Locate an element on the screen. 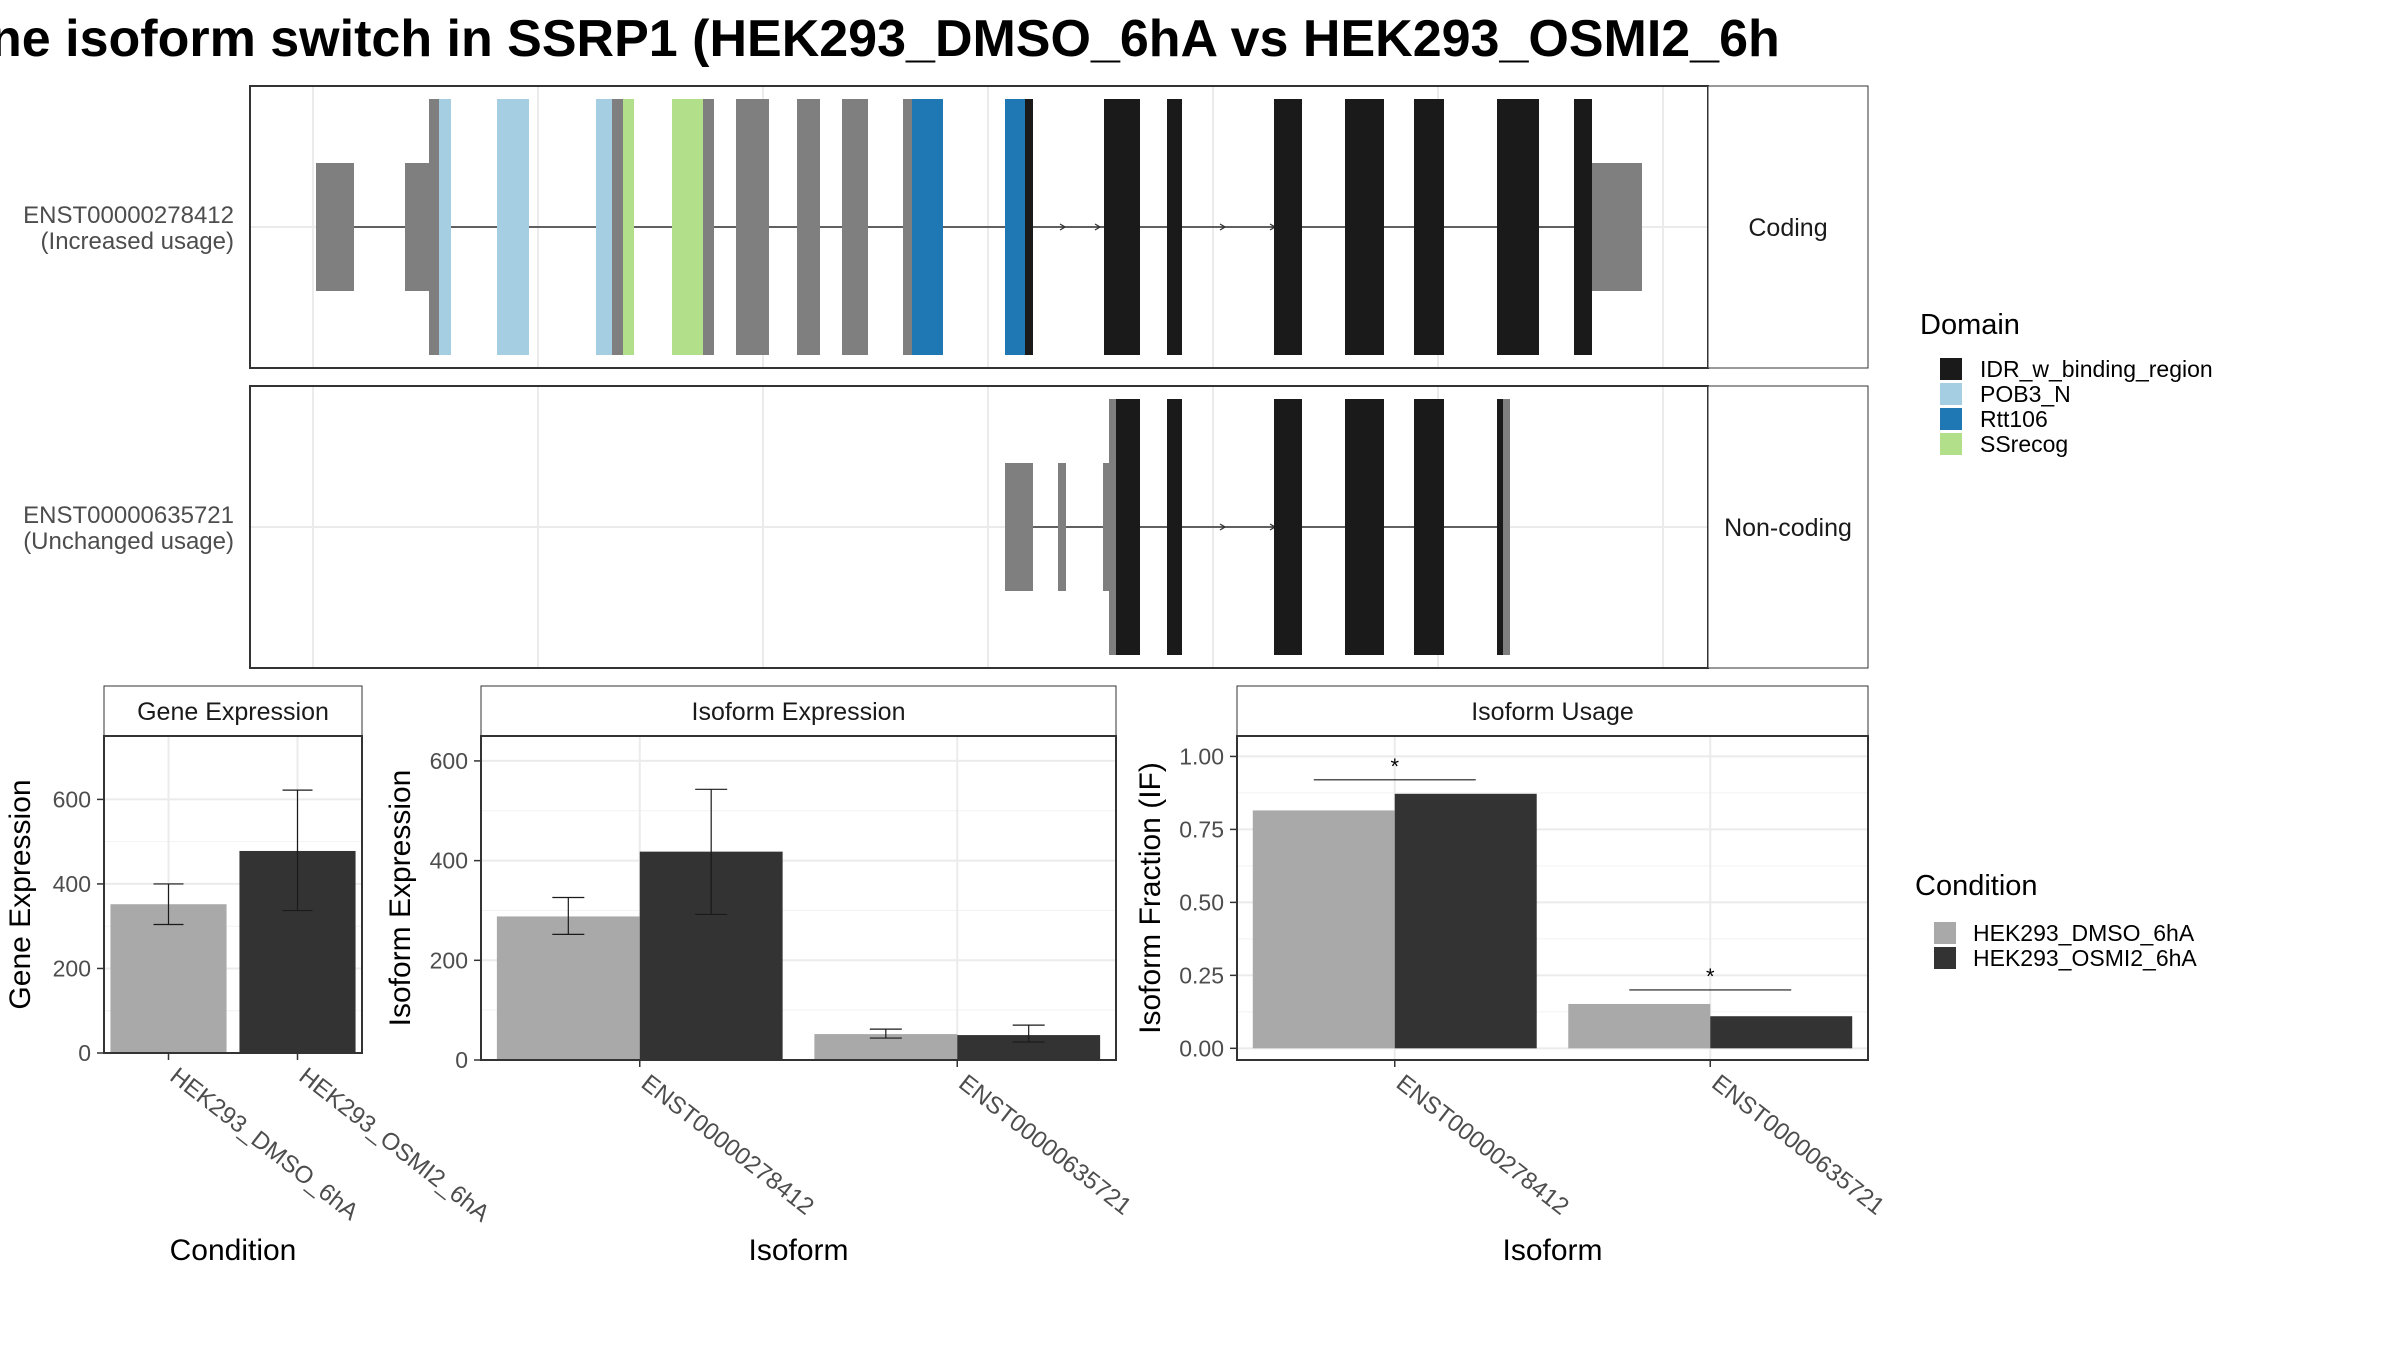 The height and width of the screenshot is (1350, 2400). chart-title: Isoform Usage is located at coordinates (1552, 712).